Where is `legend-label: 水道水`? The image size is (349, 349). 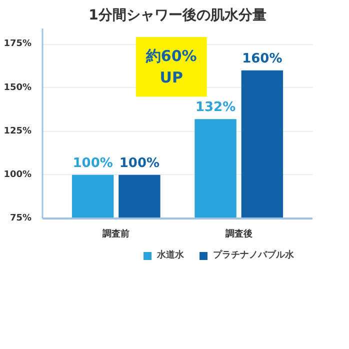
legend-label: 水道水 is located at coordinates (170, 255).